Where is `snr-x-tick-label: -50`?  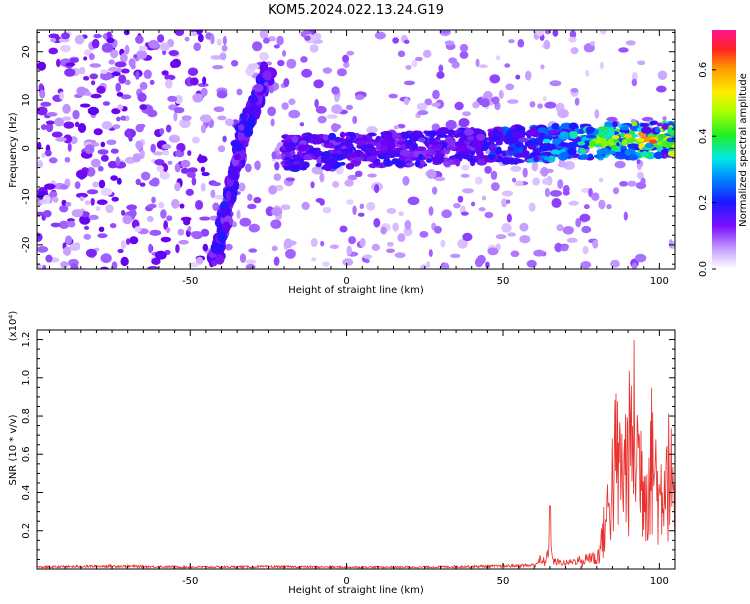
snr-x-tick-label: -50 is located at coordinates (190, 581).